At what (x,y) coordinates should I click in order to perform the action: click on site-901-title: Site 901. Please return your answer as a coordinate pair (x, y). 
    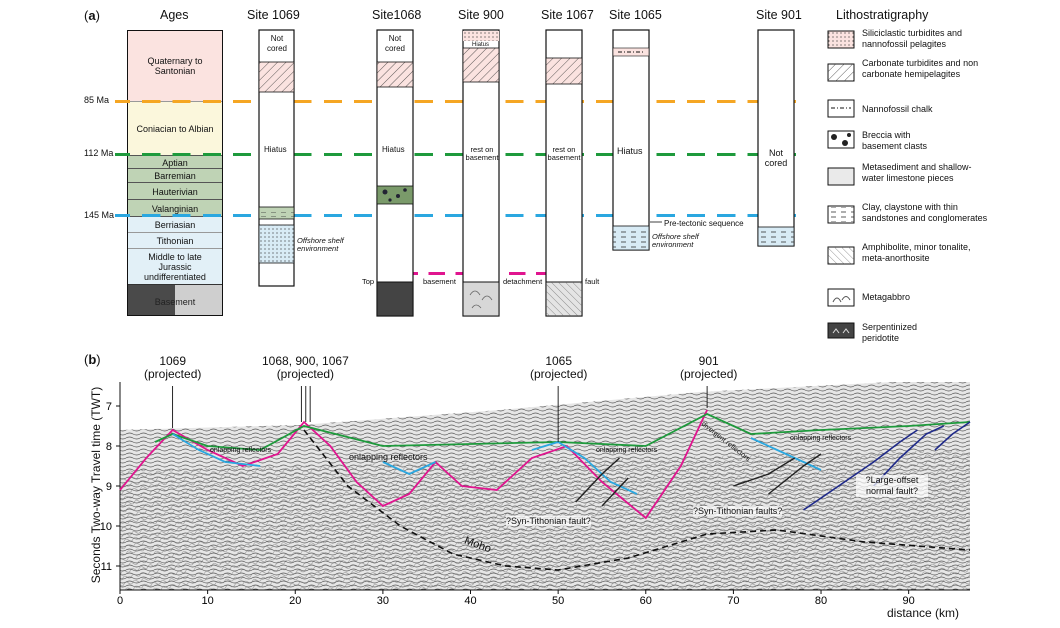
    Looking at the image, I should click on (779, 15).